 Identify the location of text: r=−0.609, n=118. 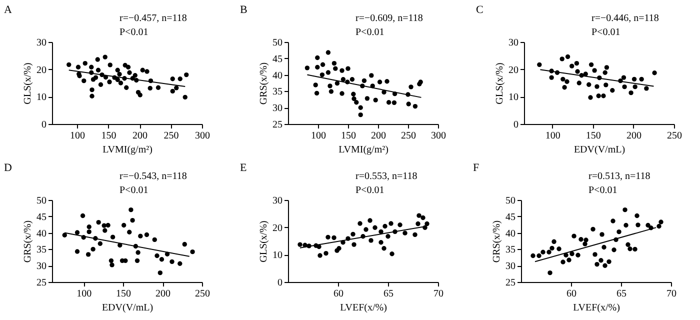
(389, 18).